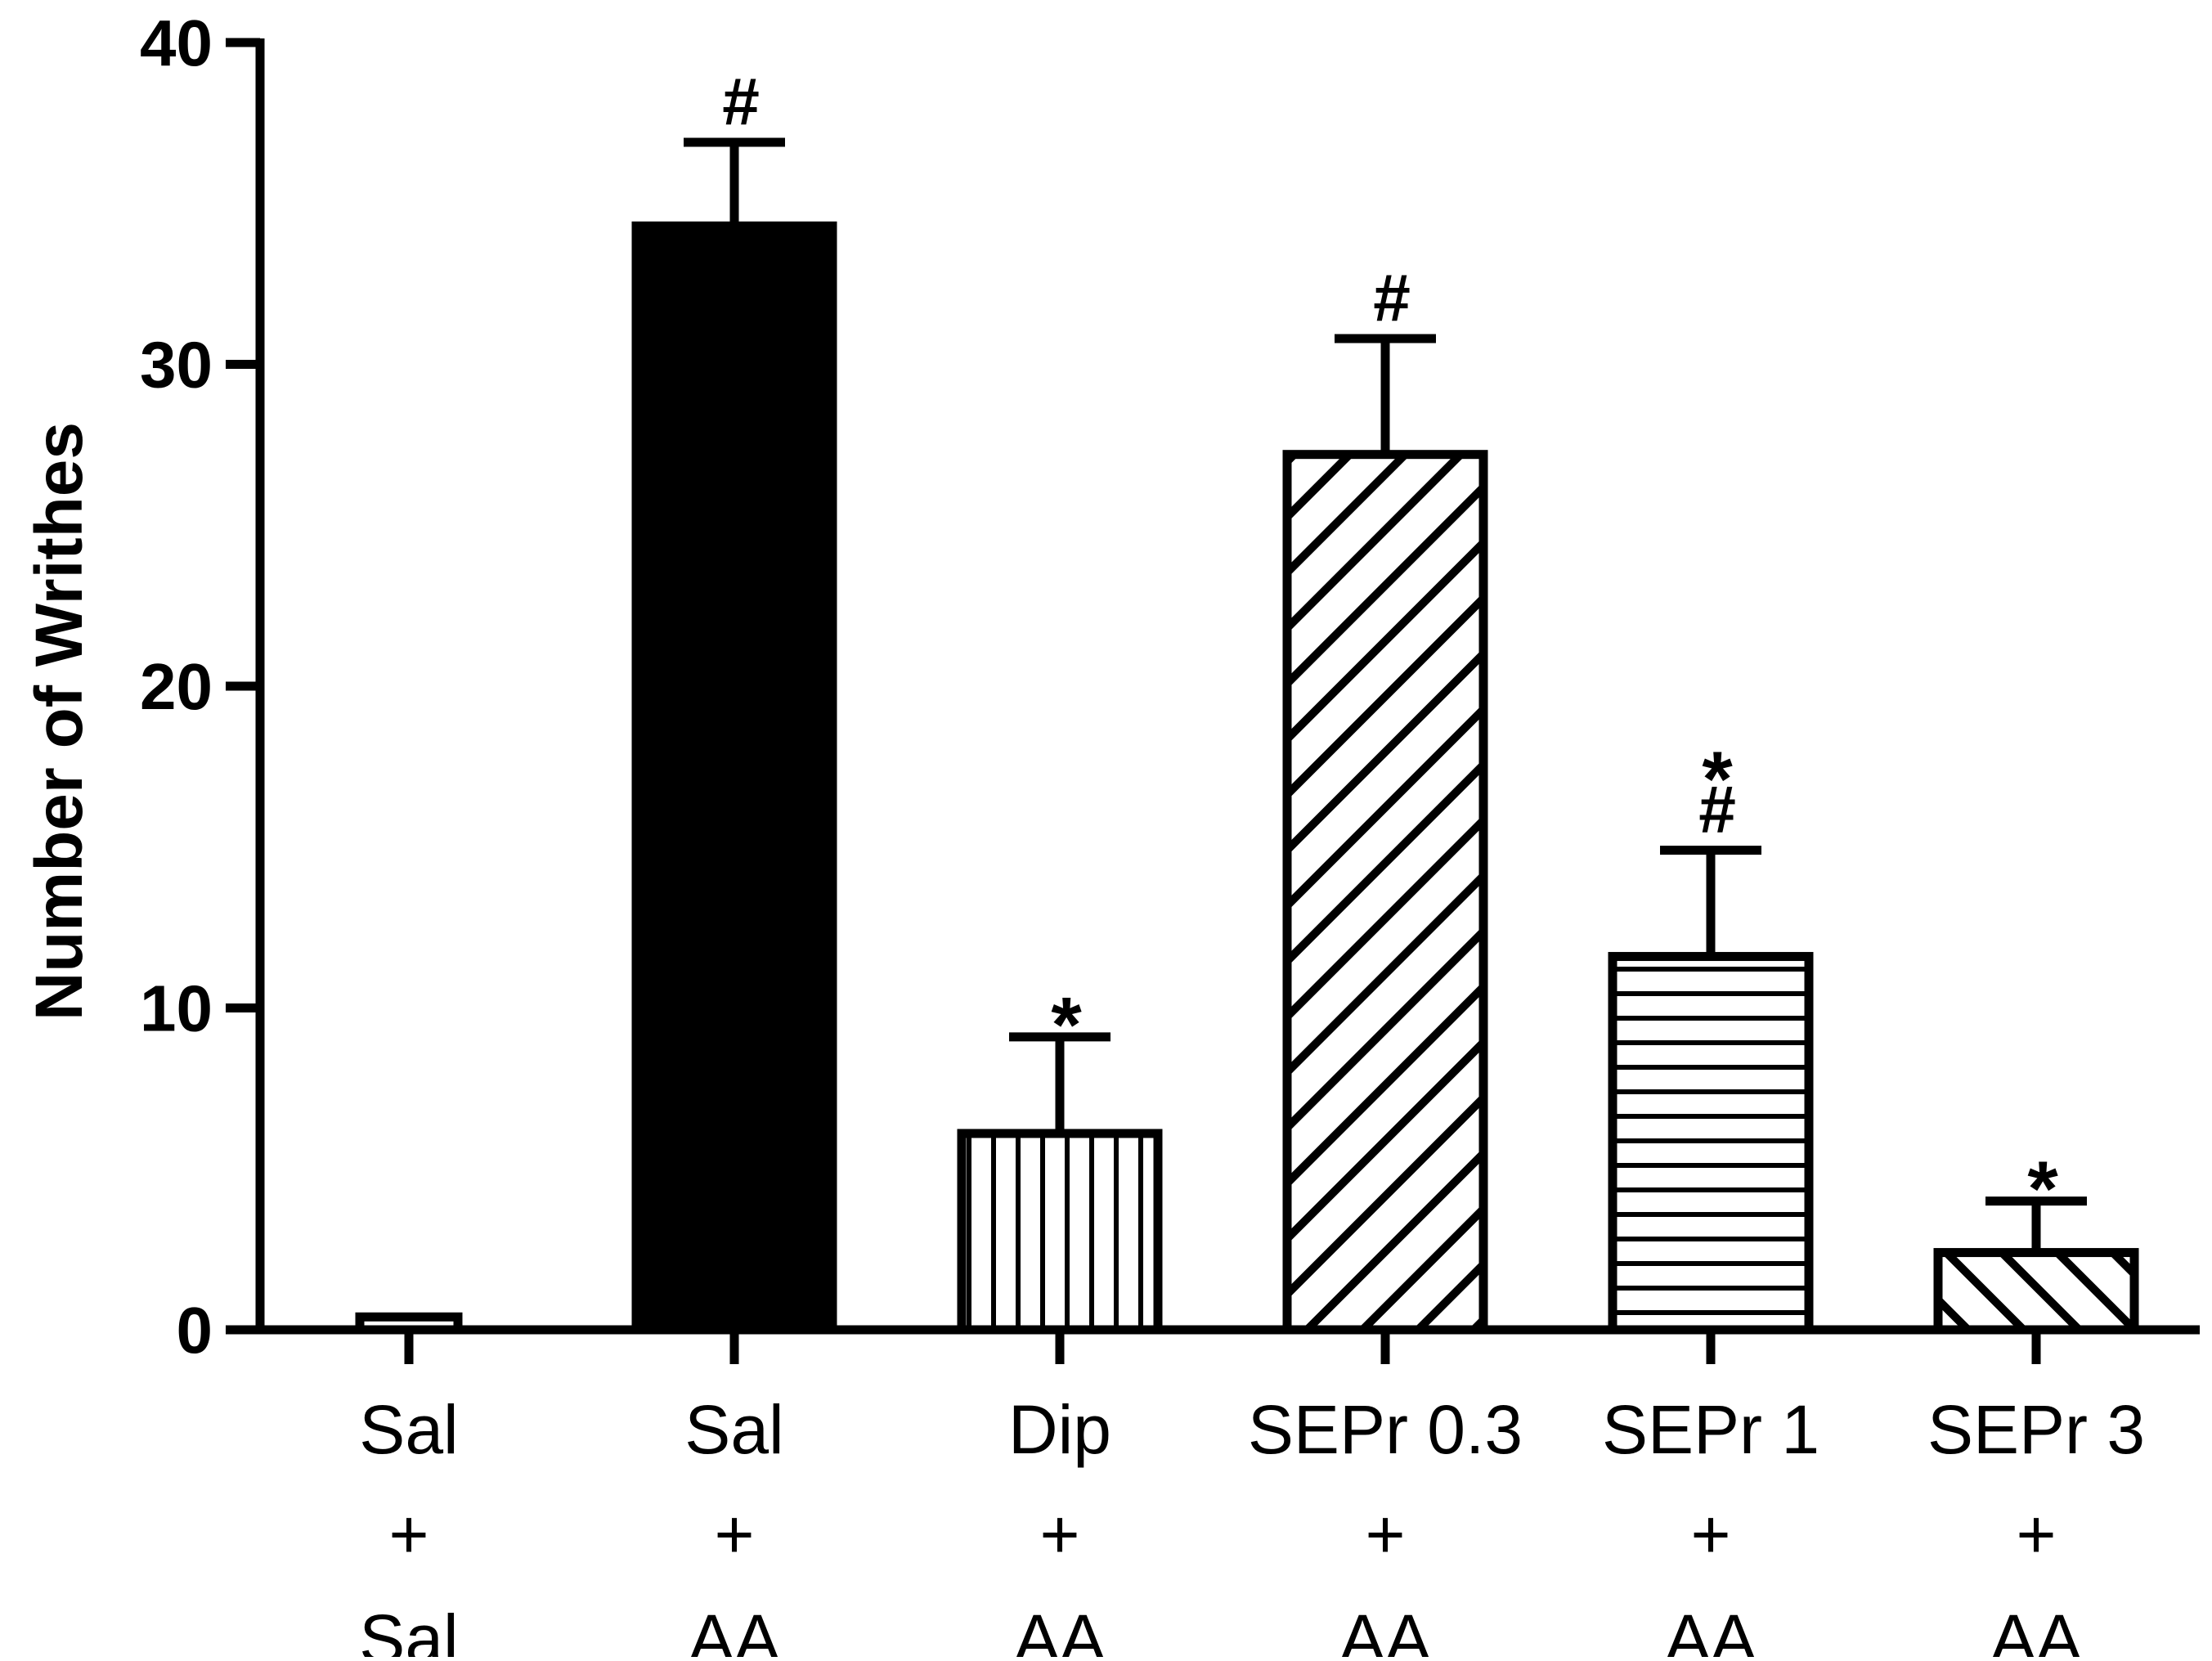 The image size is (2212, 1661). Describe the element at coordinates (1711, 1628) in the screenshot. I see `x-tick-label-4-2: AA` at that location.